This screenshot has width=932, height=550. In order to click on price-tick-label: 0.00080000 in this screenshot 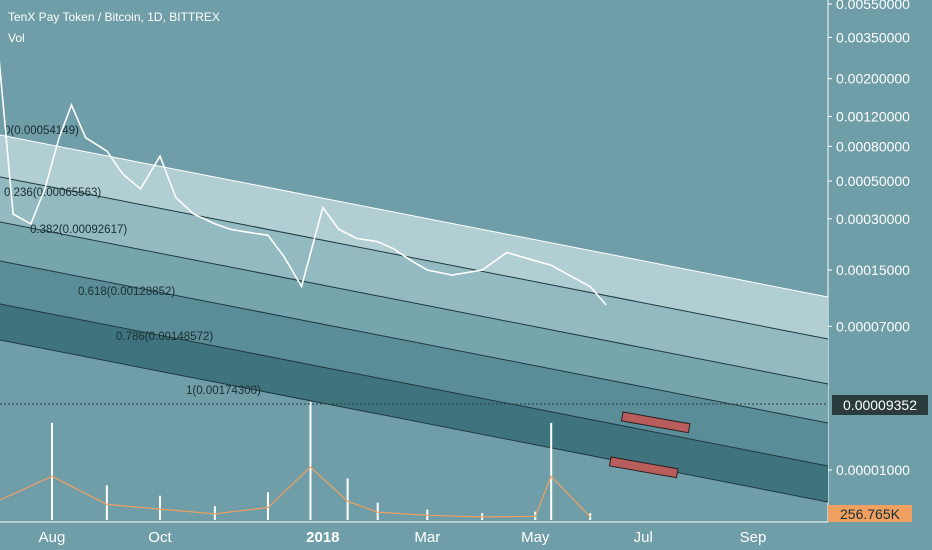, I will do `click(873, 146)`.